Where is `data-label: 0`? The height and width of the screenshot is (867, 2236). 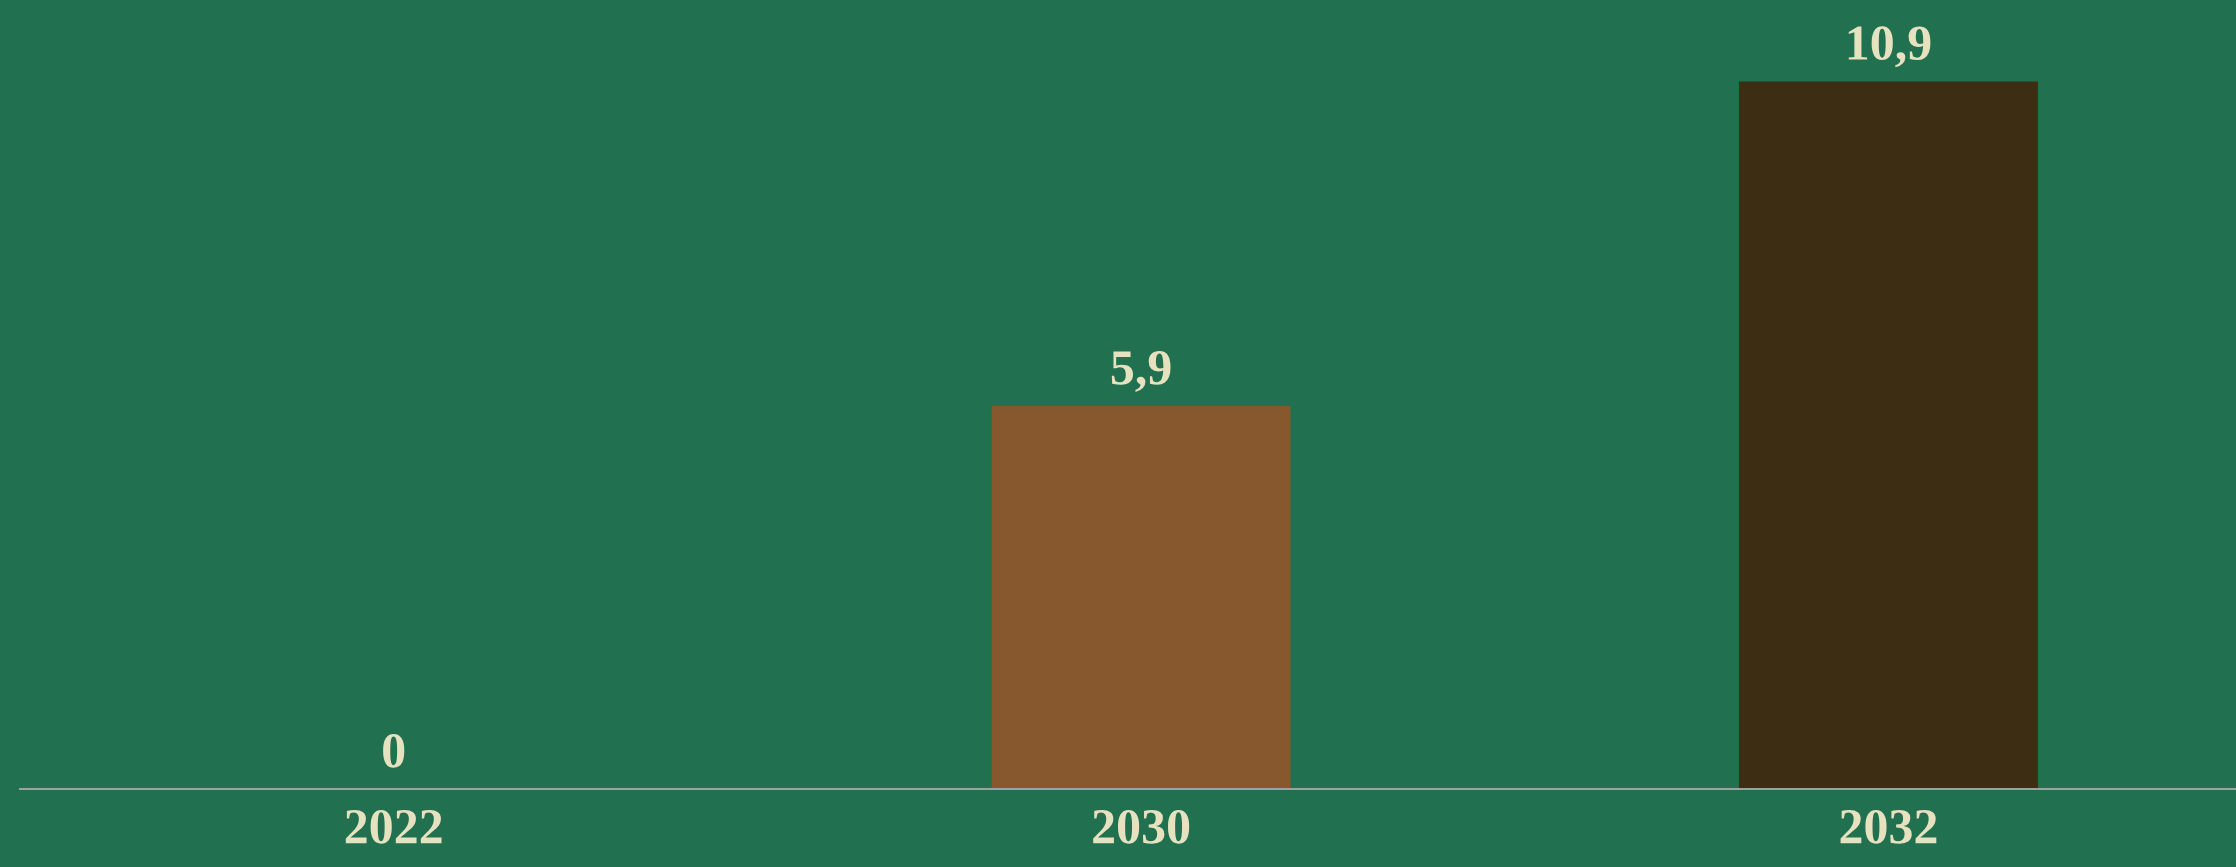
data-label: 0 is located at coordinates (394, 750).